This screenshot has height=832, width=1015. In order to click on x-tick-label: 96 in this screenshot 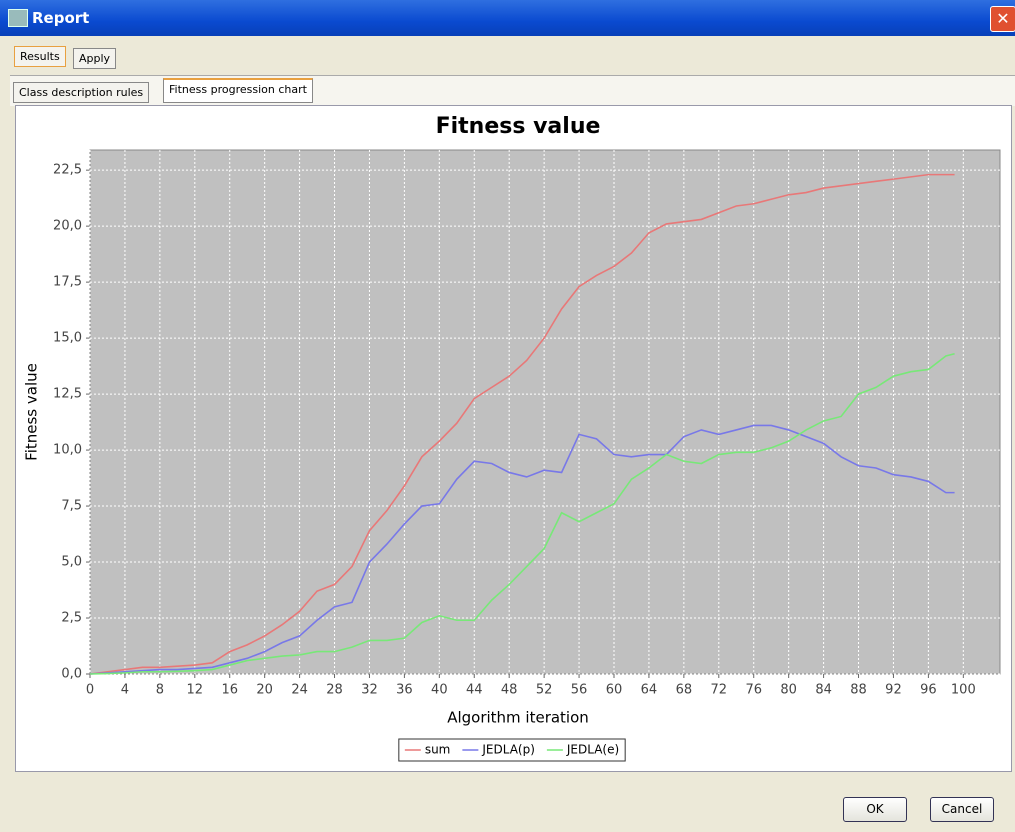, I will do `click(928, 690)`.